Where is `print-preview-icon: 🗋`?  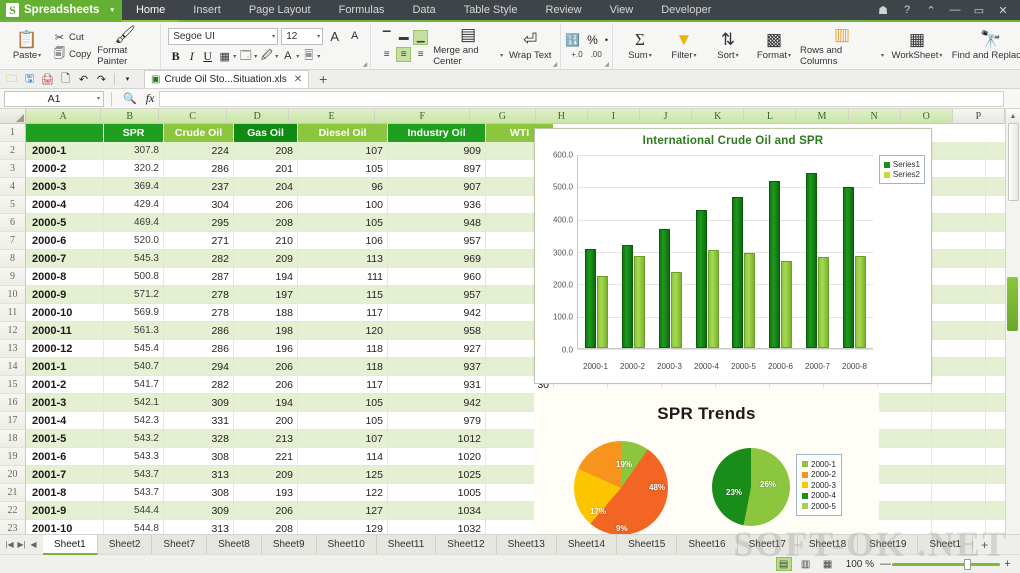
print-preview-icon: 🗋 is located at coordinates (65, 78).